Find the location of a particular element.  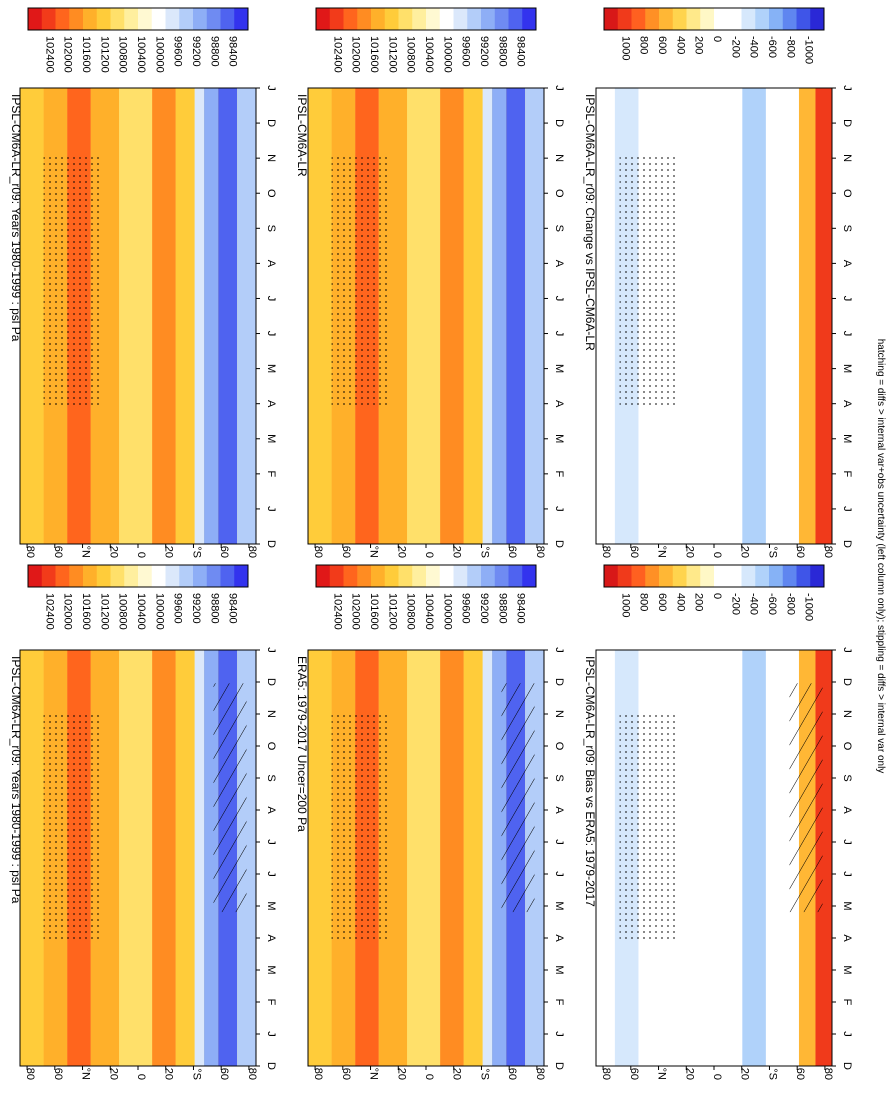

colorbar-label: 102400 is located at coordinates (49, 611).